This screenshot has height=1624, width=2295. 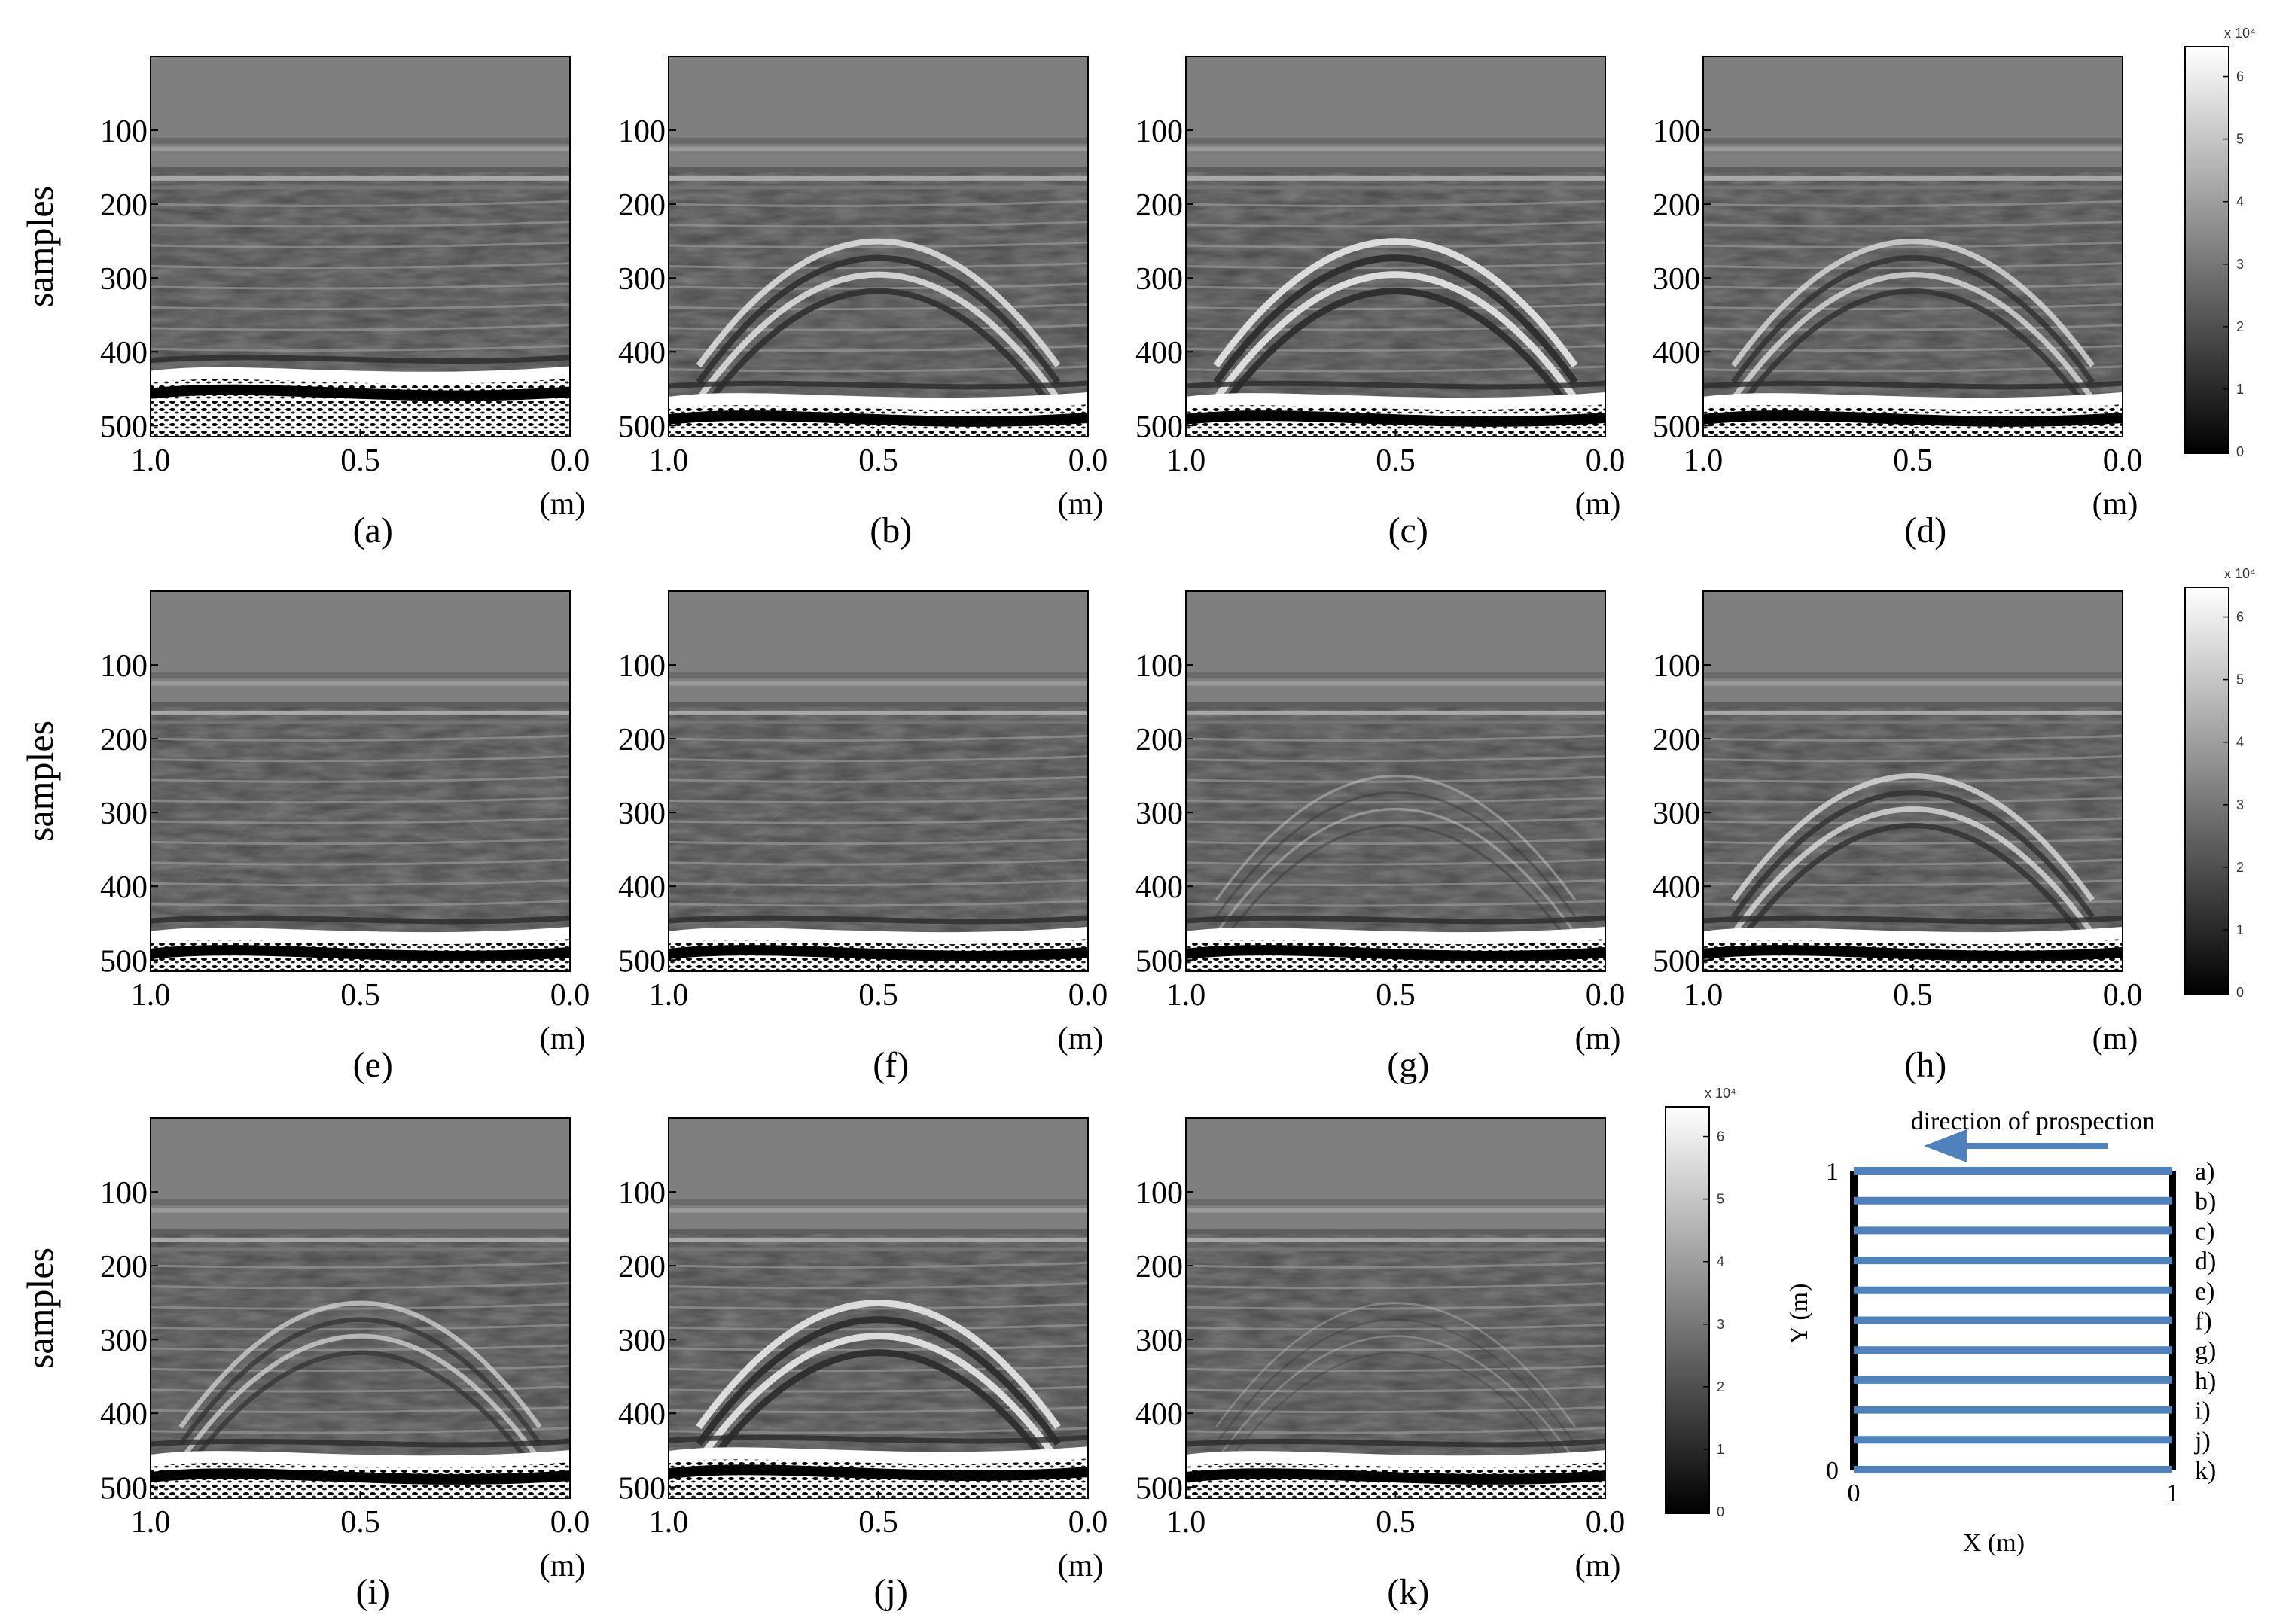 I want to click on panel-caption: (f), so click(x=891, y=1065).